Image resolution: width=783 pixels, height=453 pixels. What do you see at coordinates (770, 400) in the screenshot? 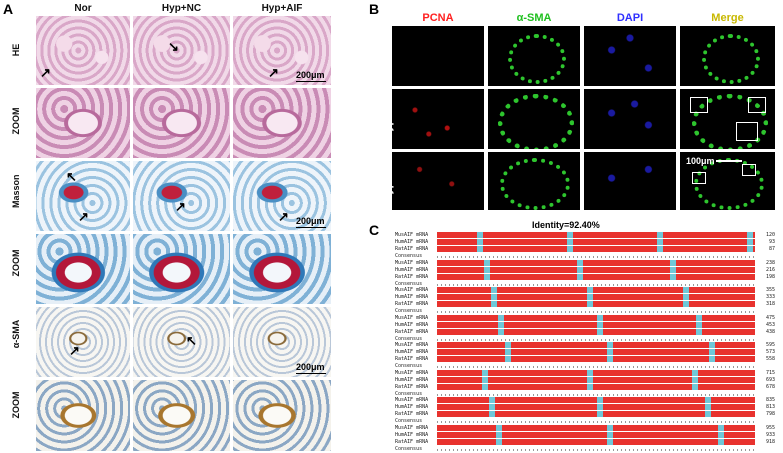
I see `position-number: 835` at bounding box center [770, 400].